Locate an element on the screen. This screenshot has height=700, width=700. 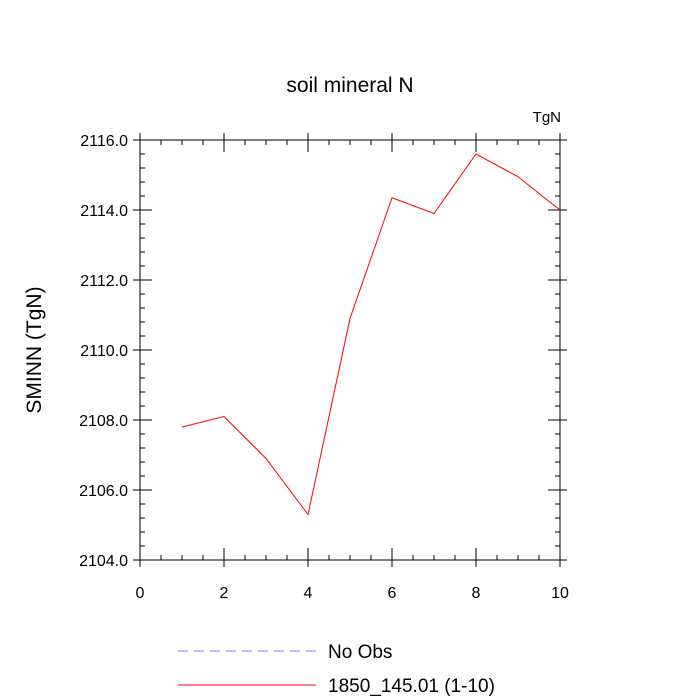
x-tick-label: 8 is located at coordinates (476, 593).